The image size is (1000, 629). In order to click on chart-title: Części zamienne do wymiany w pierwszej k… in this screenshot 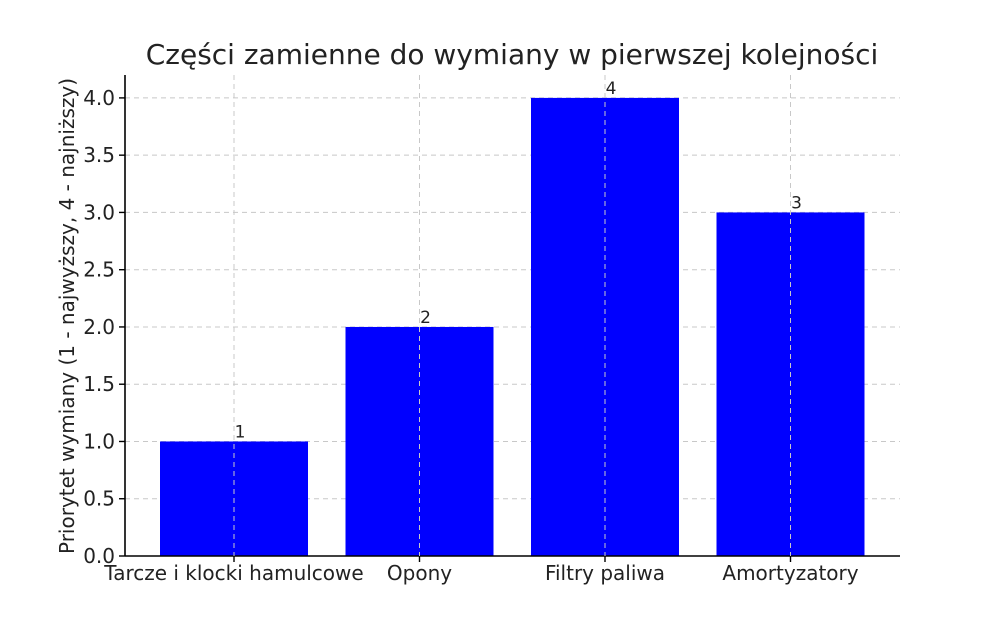, I will do `click(512, 54)`.